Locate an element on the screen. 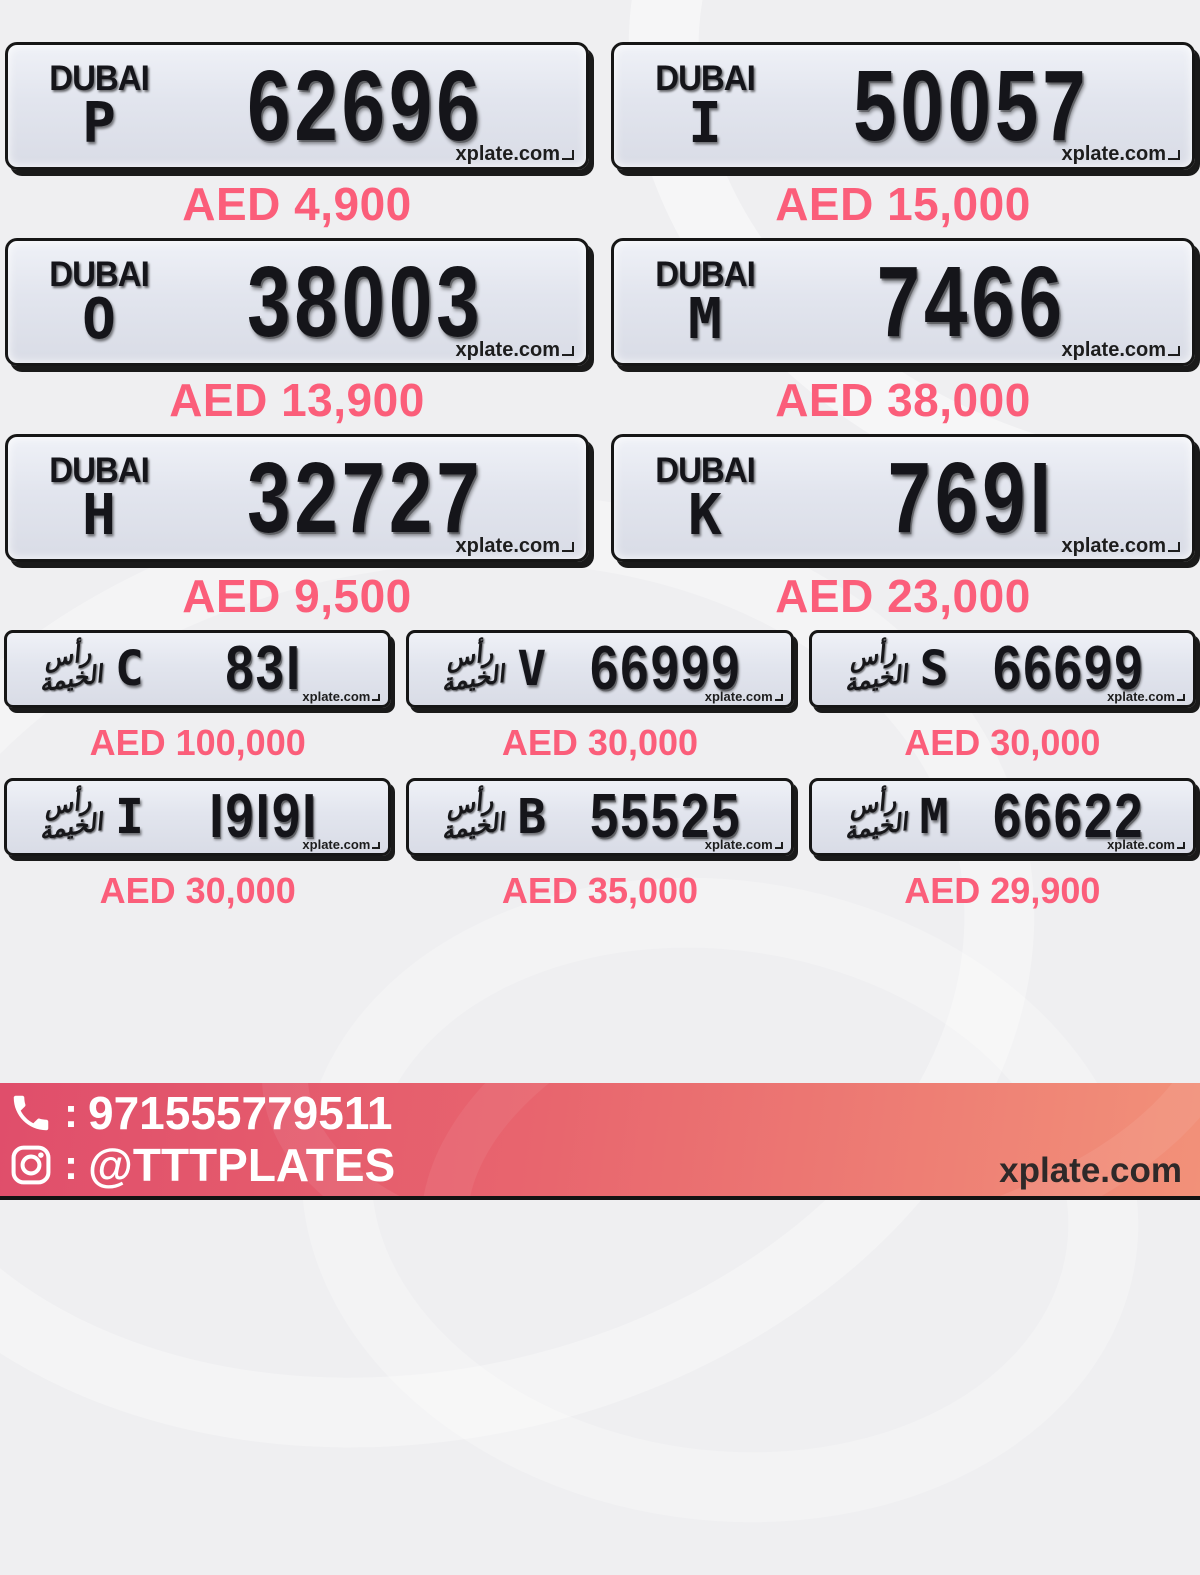 The image size is (1200, 1575). plate-listing: رأس الخيمة M 66622 xplate.com AED 29,900 is located at coordinates (1002, 852).